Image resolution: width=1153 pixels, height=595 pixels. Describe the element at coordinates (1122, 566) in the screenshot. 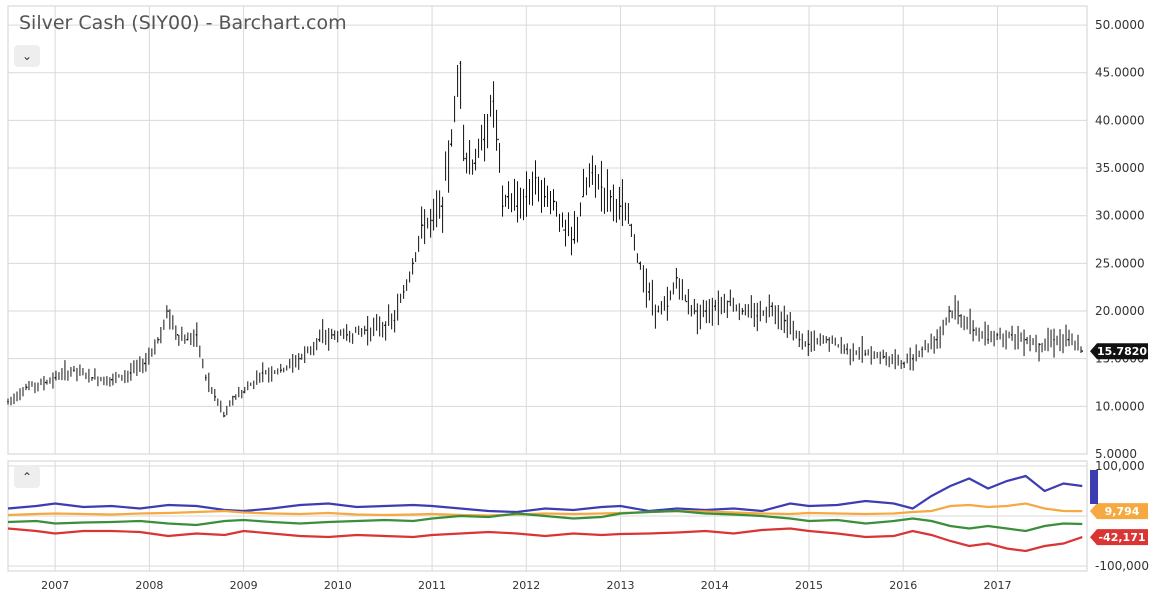

I see `y-tick-label: -100,000` at that location.